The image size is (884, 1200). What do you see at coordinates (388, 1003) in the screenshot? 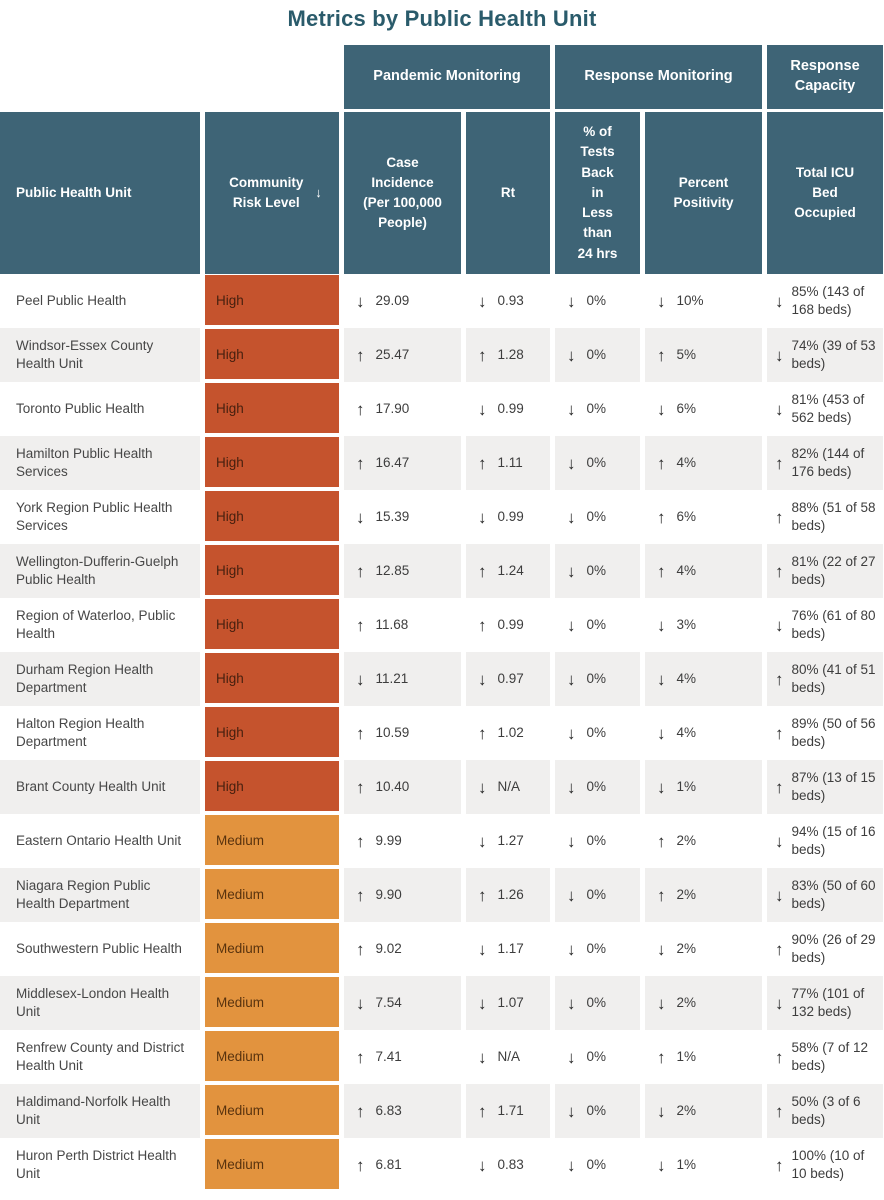
I see `case-incidence-value: 7.54` at bounding box center [388, 1003].